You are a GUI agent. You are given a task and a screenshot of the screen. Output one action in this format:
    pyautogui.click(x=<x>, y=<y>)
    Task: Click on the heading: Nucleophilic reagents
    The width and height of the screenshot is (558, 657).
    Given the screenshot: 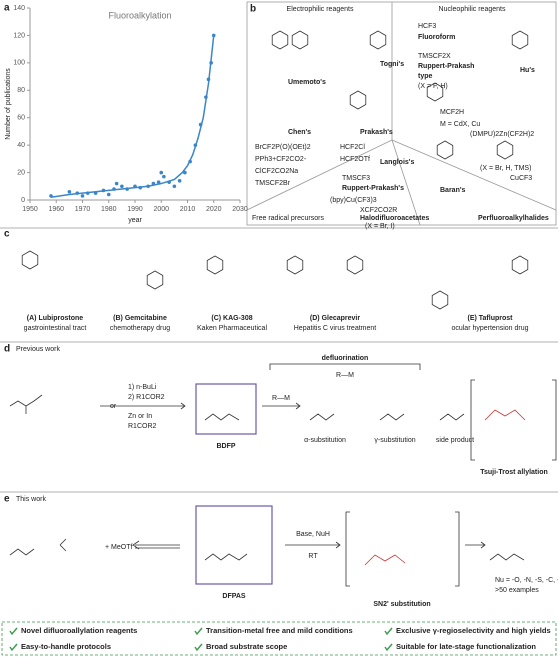 What is the action you would take?
    pyautogui.click(x=472, y=9)
    